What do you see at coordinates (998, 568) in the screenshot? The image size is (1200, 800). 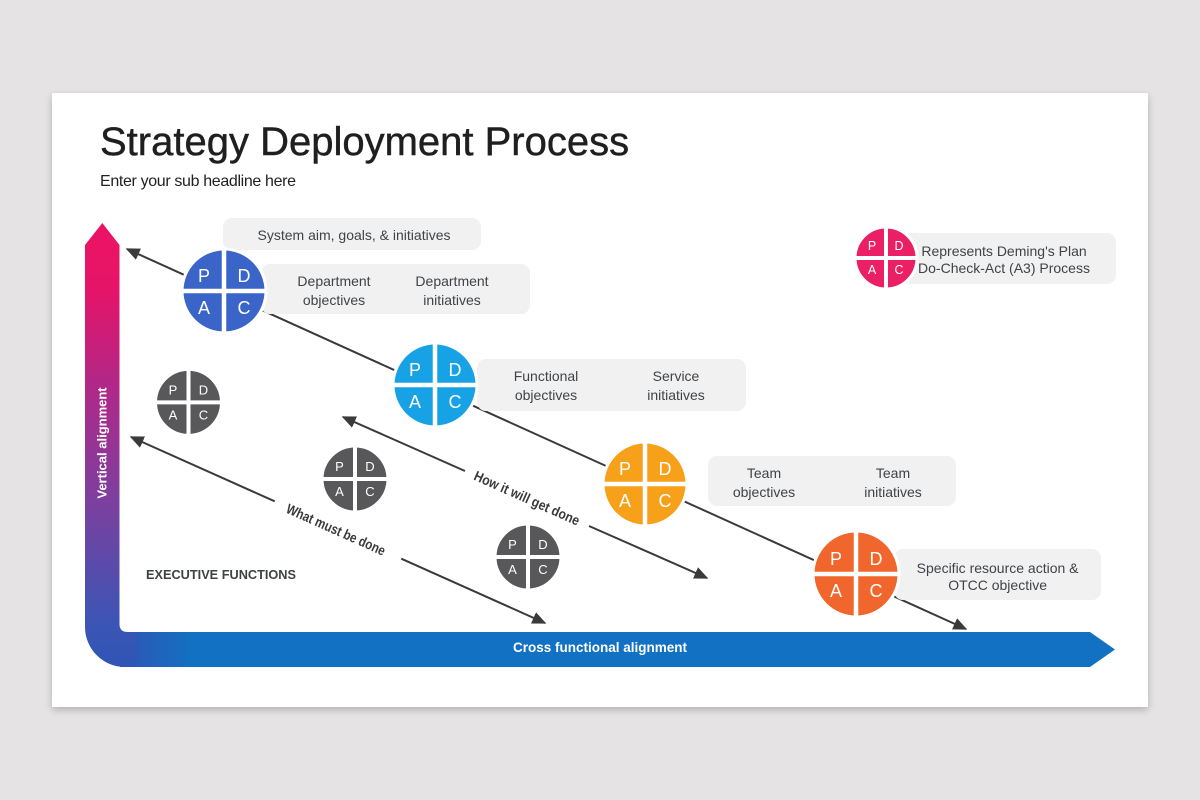 I see `svg-text: Specific resource action &` at bounding box center [998, 568].